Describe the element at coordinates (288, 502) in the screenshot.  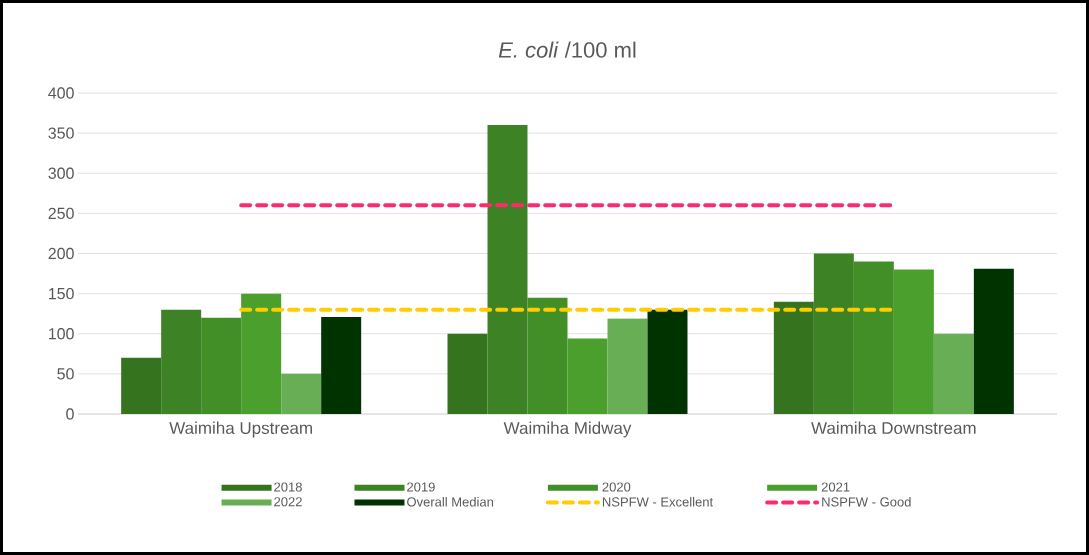
I see `legend-label: 2022` at that location.